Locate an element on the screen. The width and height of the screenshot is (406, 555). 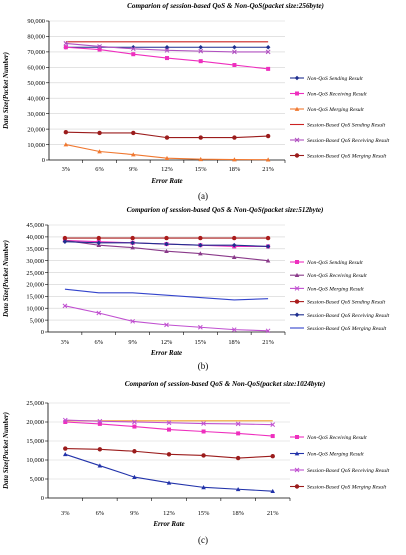
legend-entry: Session-Based QoS Receiving Result is located at coordinates (340, 315).